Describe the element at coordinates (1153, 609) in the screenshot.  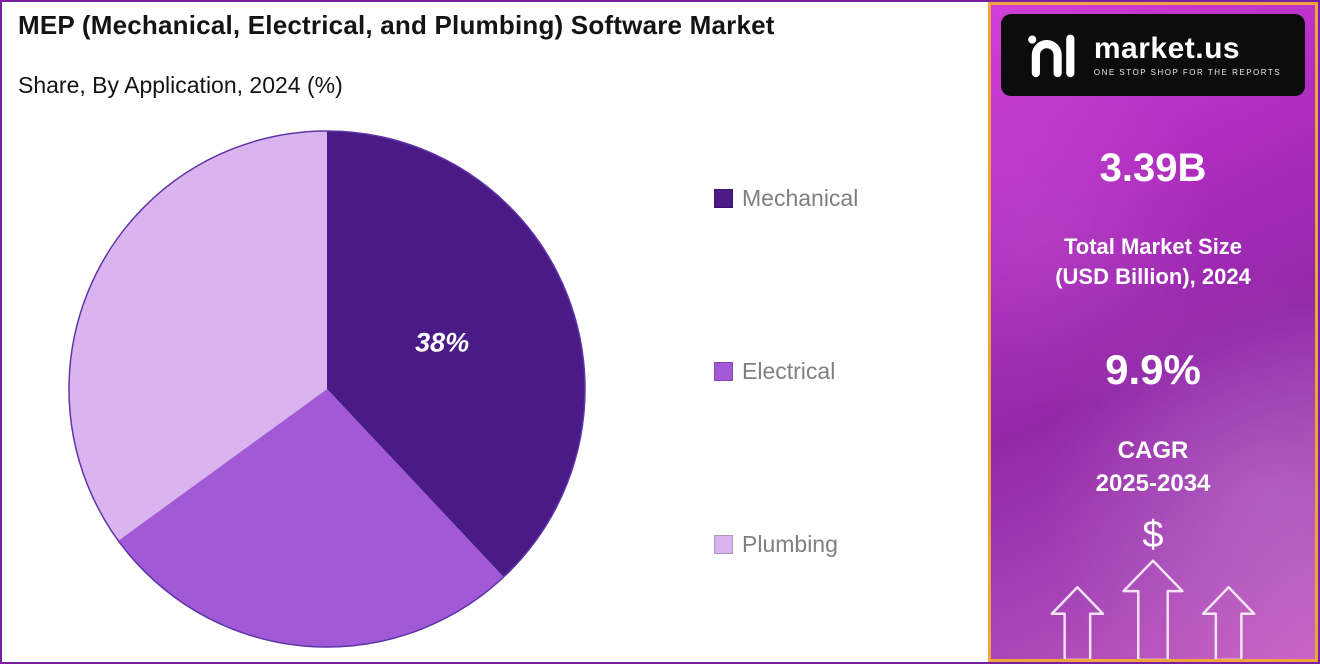
I see `growth-arrows-icon` at that location.